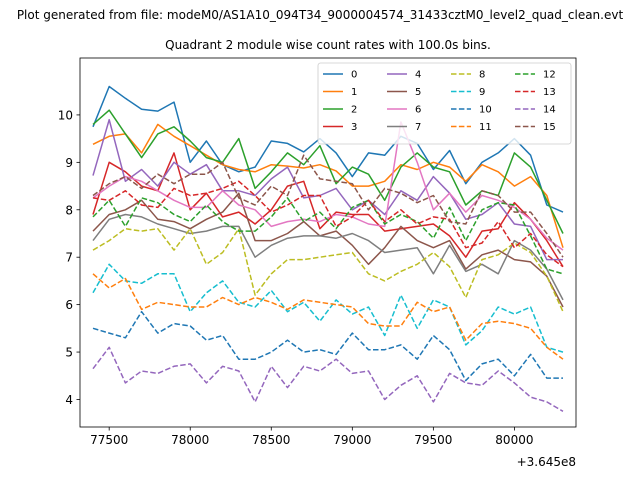  What do you see at coordinates (549, 127) in the screenshot?
I see `legend-label: 15` at bounding box center [549, 127].